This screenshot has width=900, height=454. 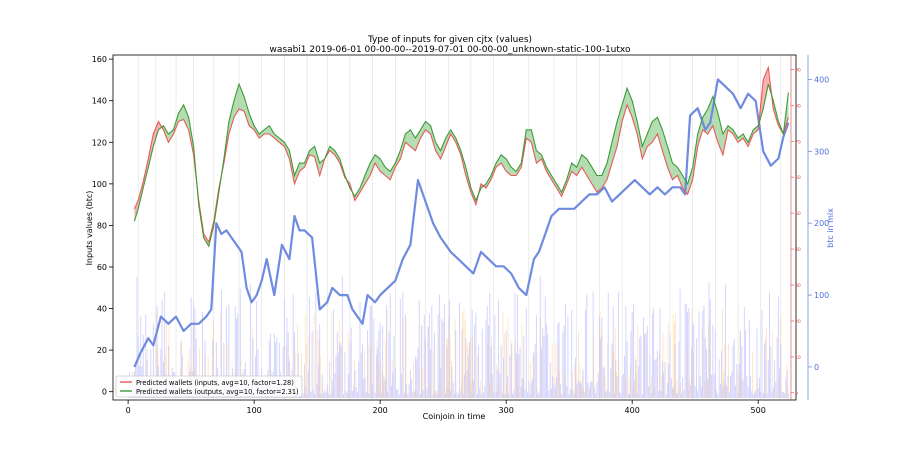 I want to click on y-axis-left: 0 20 40 60 80 100 120 140 160, so click(x=102, y=226).